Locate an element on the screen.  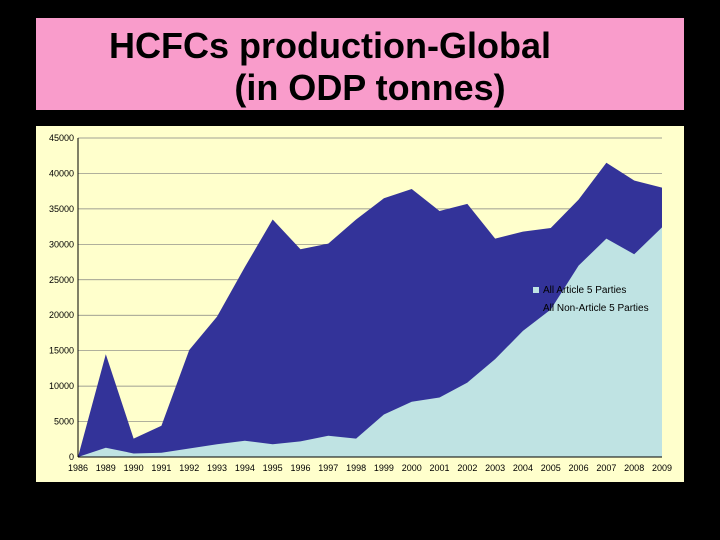
y-tick-label: 10000 is located at coordinates (61, 386).